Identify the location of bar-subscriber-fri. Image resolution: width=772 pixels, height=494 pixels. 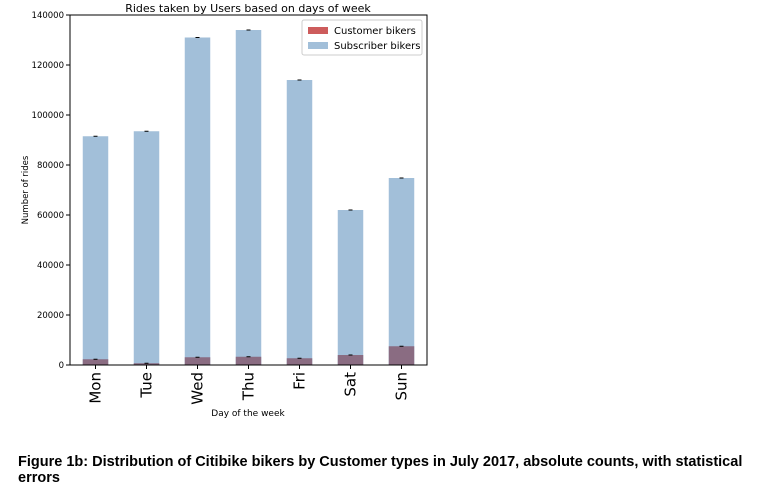
(299, 222).